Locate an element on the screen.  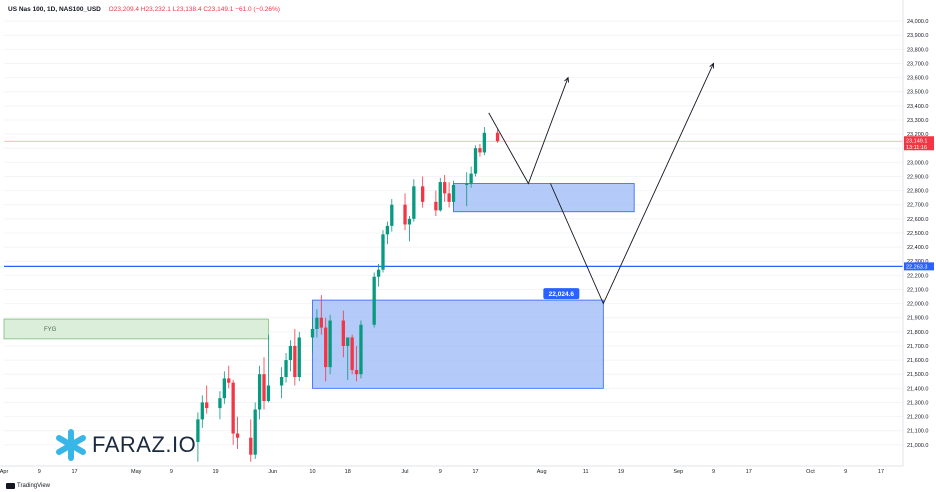
projection-path is located at coordinates (528, 131).